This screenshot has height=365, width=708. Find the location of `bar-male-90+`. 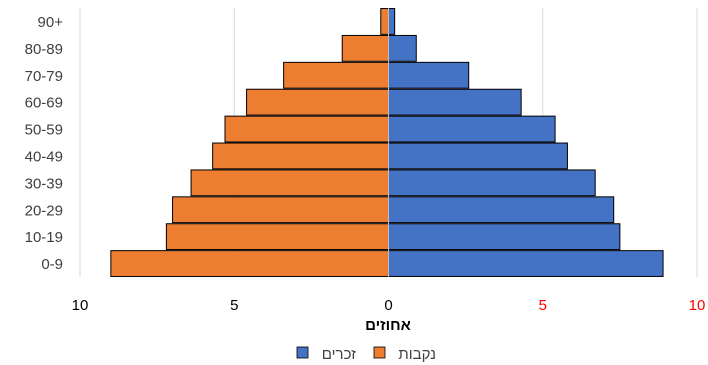

bar-male-90+ is located at coordinates (392, 21).